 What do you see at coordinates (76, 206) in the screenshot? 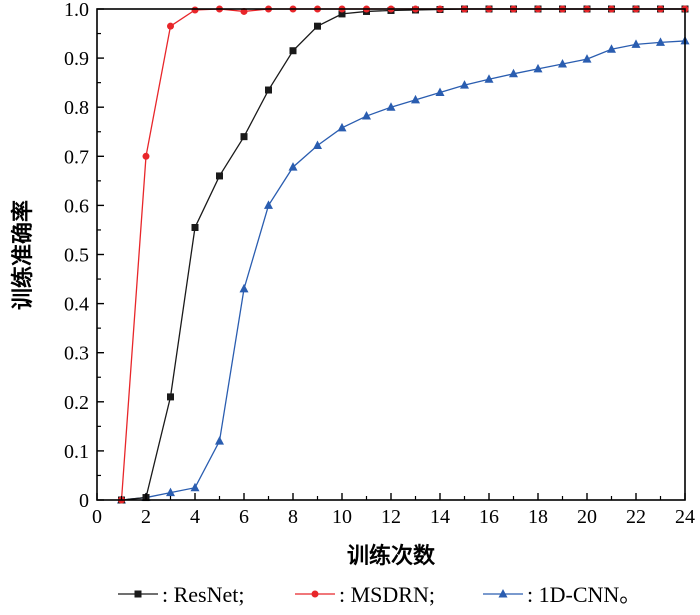
I see `y-tick-label: 0.6` at bounding box center [76, 206].